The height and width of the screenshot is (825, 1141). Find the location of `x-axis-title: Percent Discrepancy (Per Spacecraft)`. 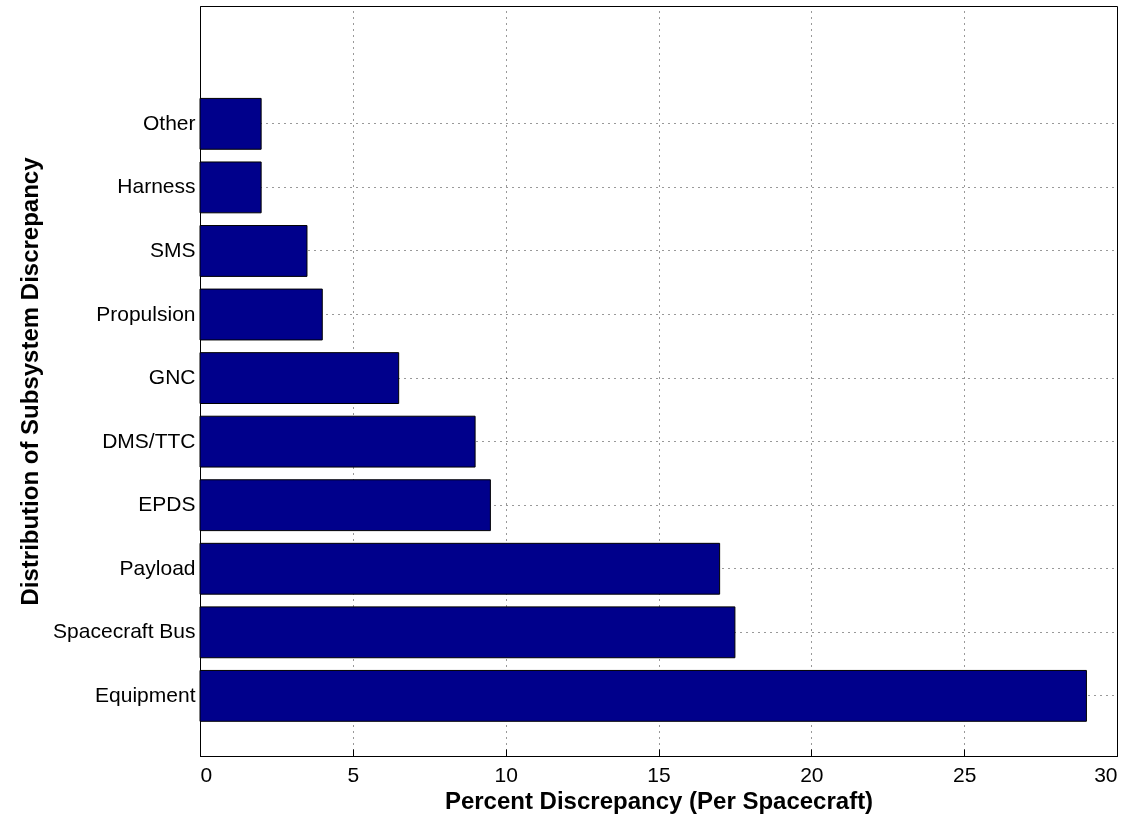

x-axis-title: Percent Discrepancy (Per Spacecraft) is located at coordinates (659, 800).